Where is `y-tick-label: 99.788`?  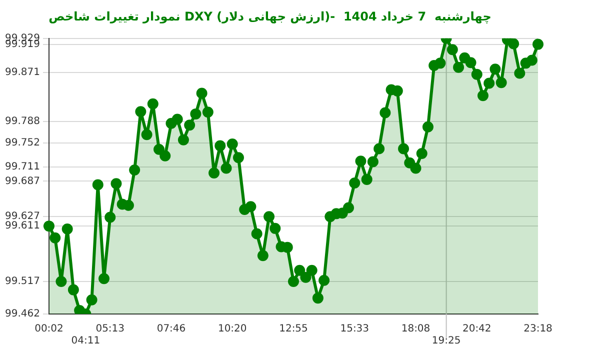
y-tick-label: 99.788 is located at coordinates (22, 122).